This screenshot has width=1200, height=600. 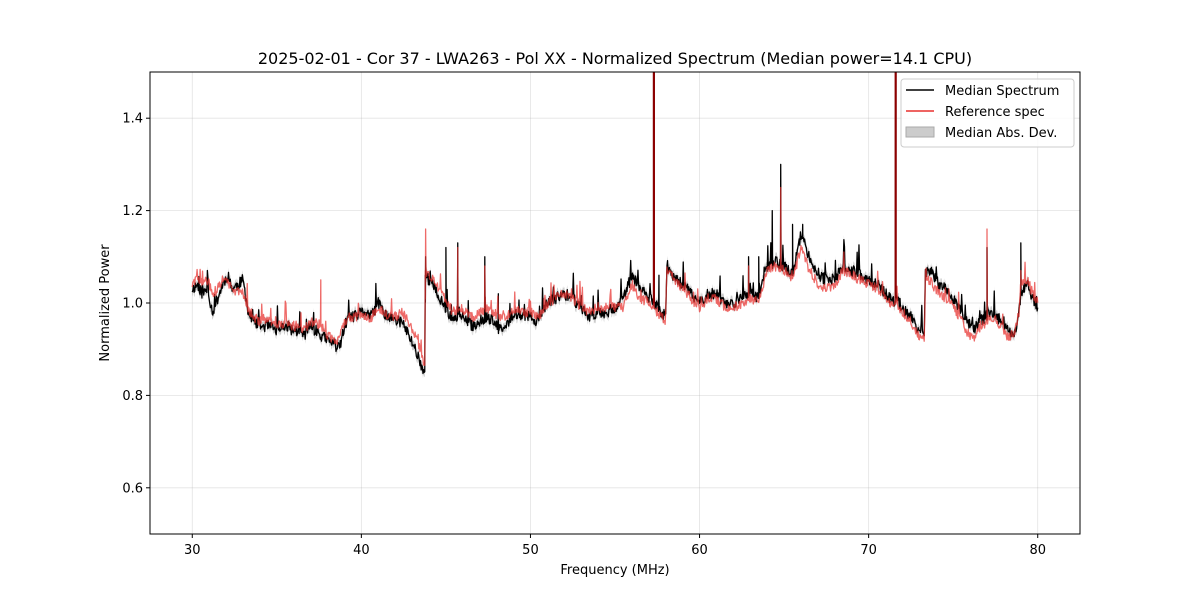 I want to click on x-tick-label: 70, so click(x=868, y=550).